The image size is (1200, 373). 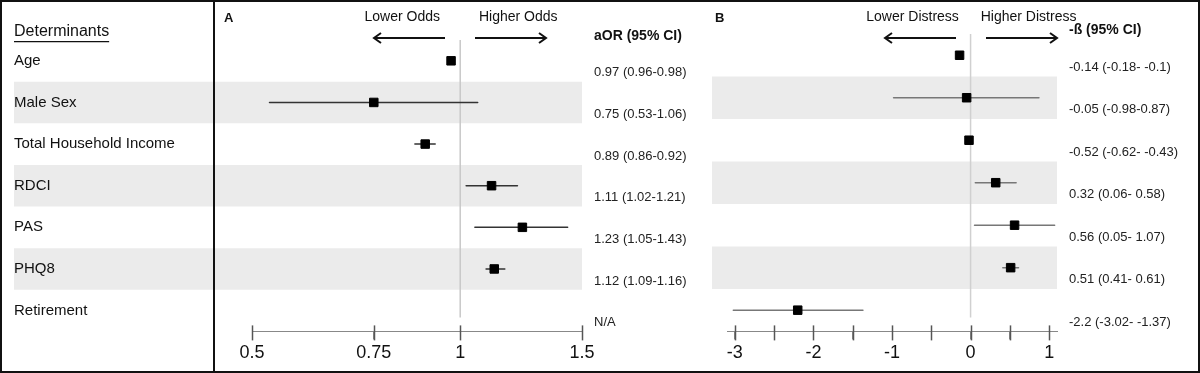 I want to click on y-tick-label: PHQ8, so click(x=34, y=268).